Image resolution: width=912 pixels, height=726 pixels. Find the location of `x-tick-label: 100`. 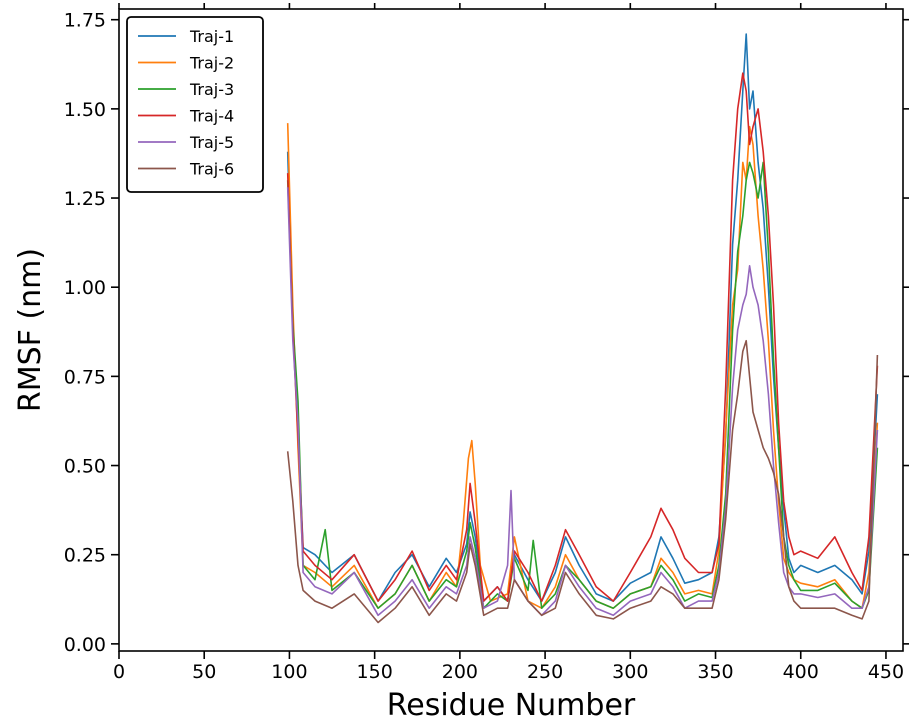

x-tick-label: 100 is located at coordinates (289, 672).